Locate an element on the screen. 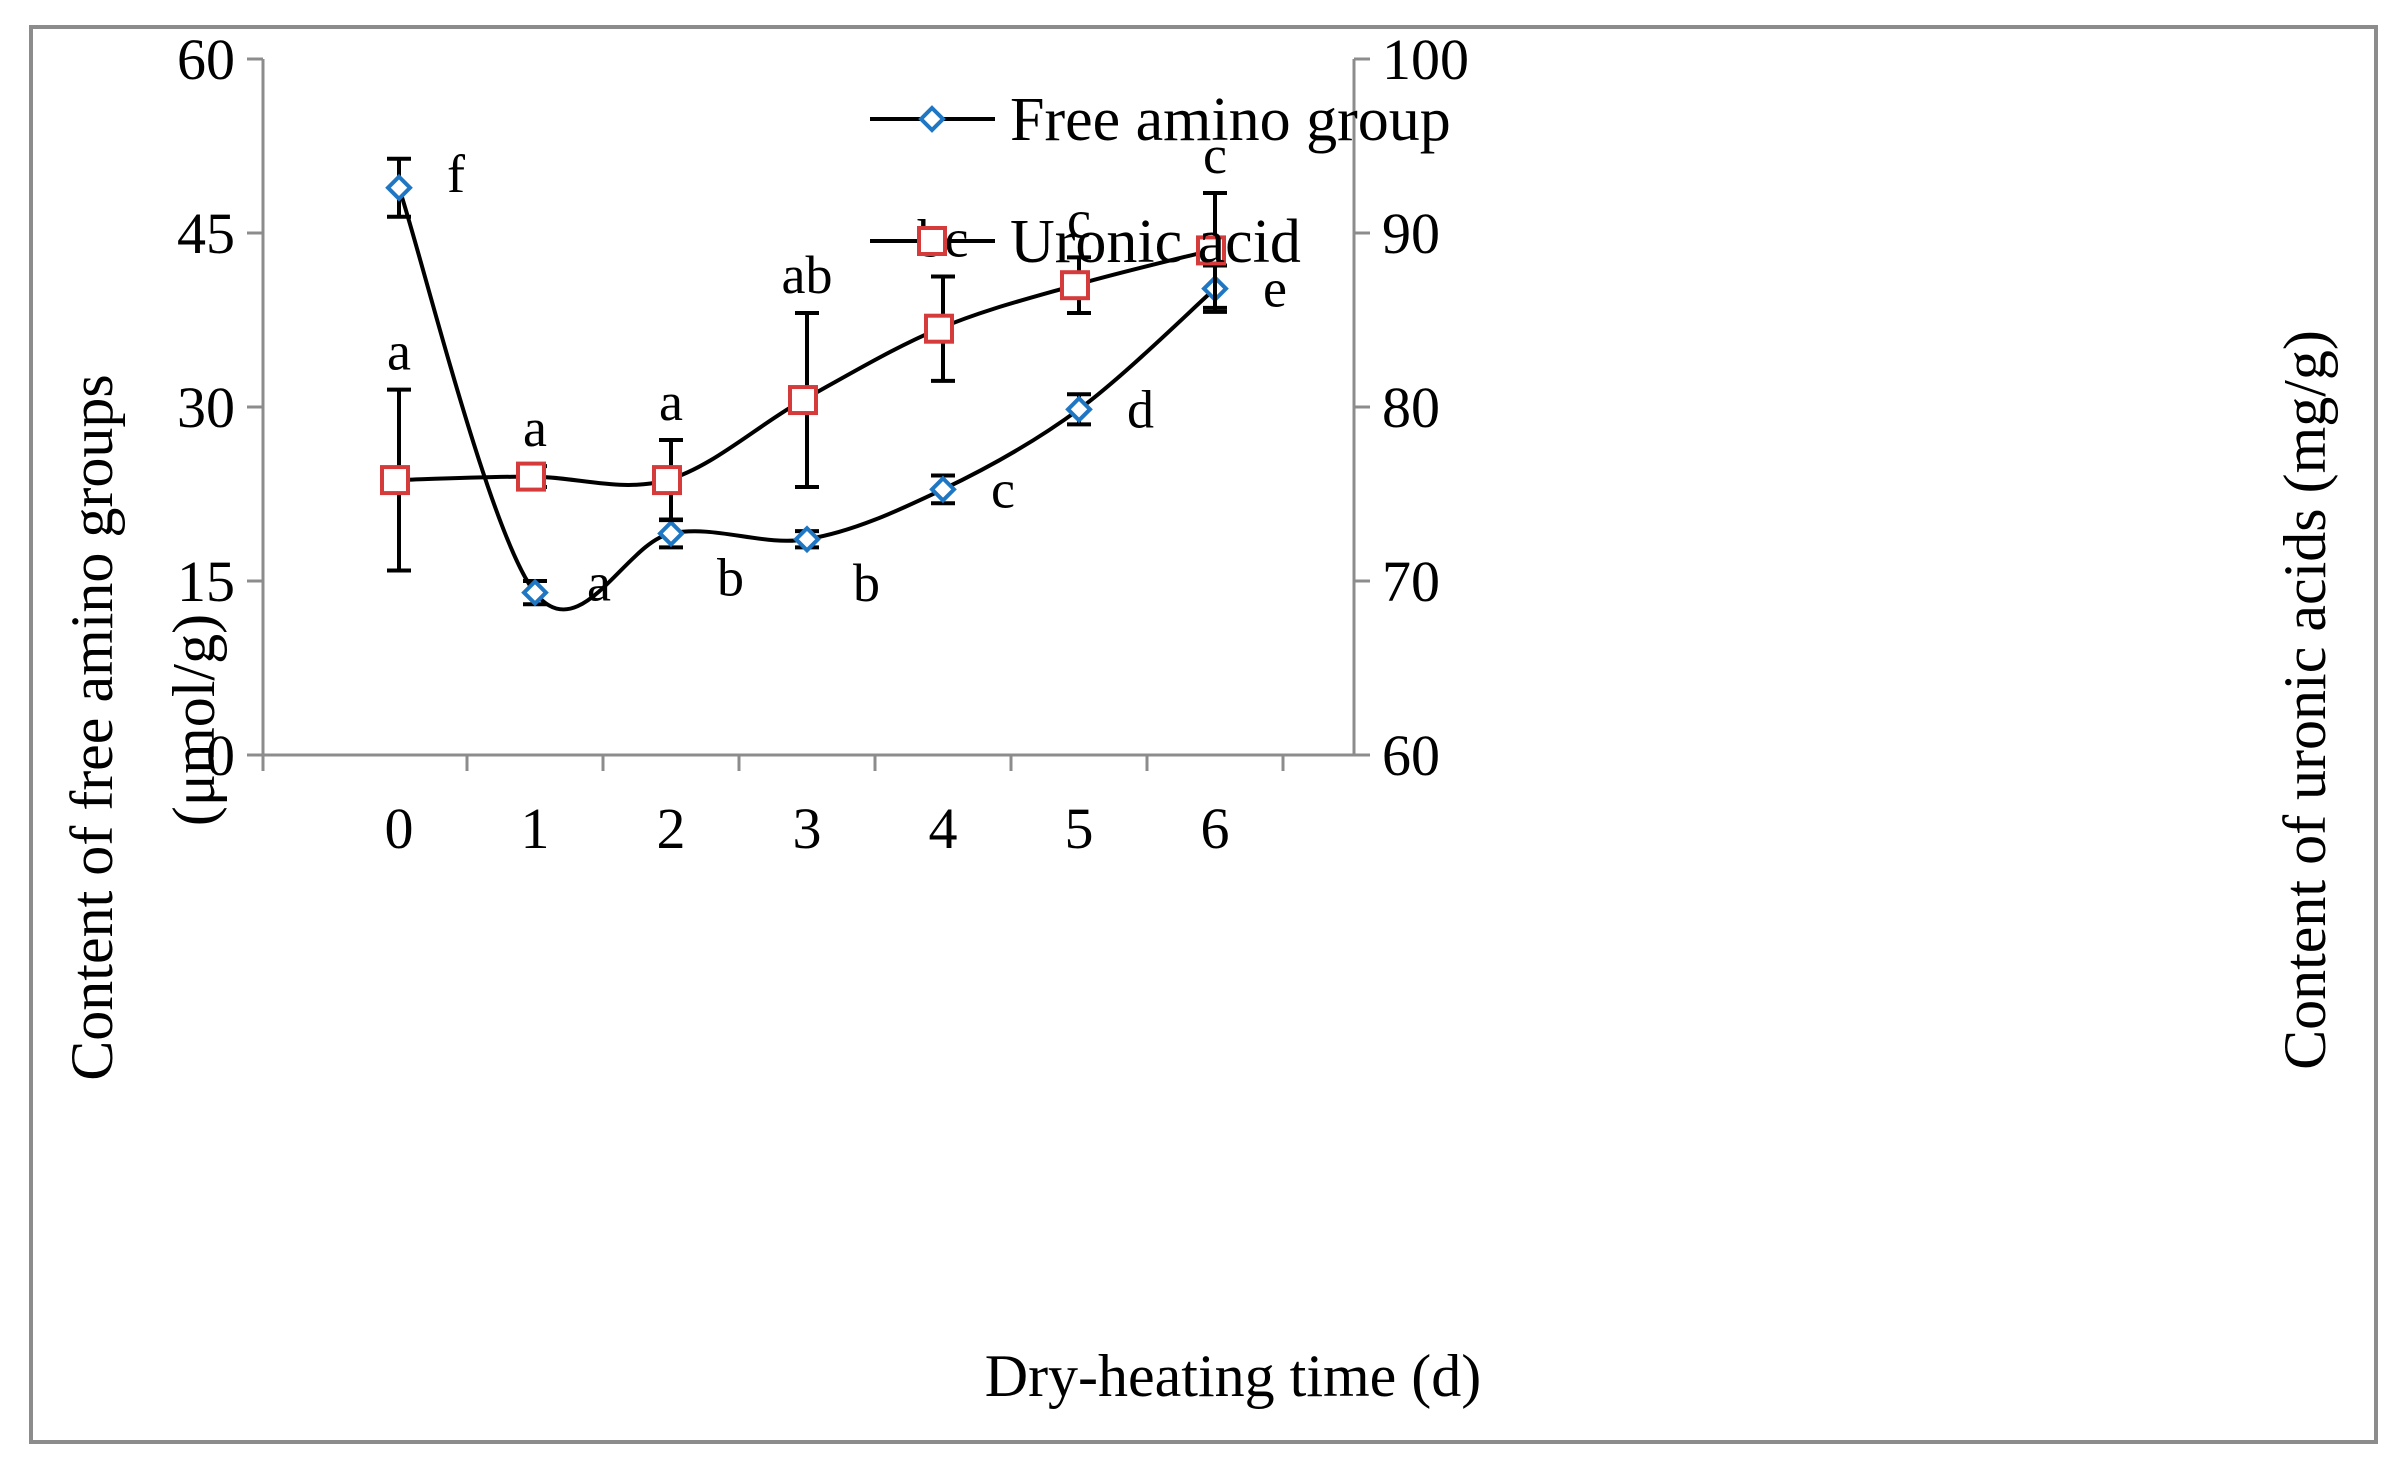 Image resolution: width=2397 pixels, height=1466 pixels. x-axis-title: Dry-heating time (d) is located at coordinates (1233, 1376).